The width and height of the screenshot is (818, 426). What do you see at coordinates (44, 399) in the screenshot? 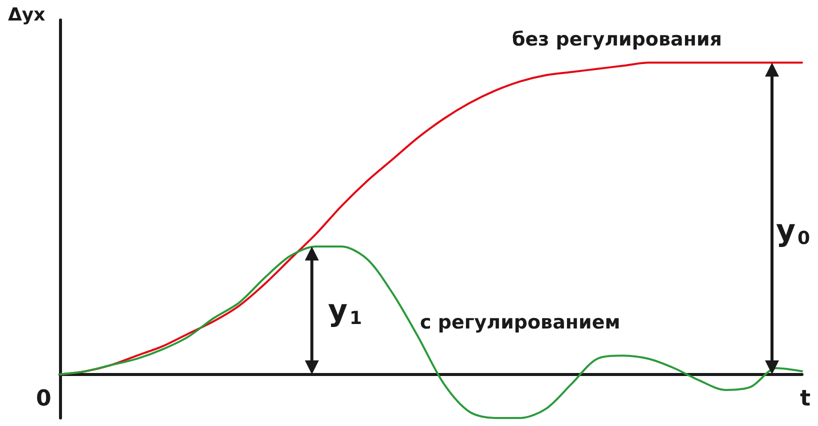
I see `text: 0` at bounding box center [44, 399].